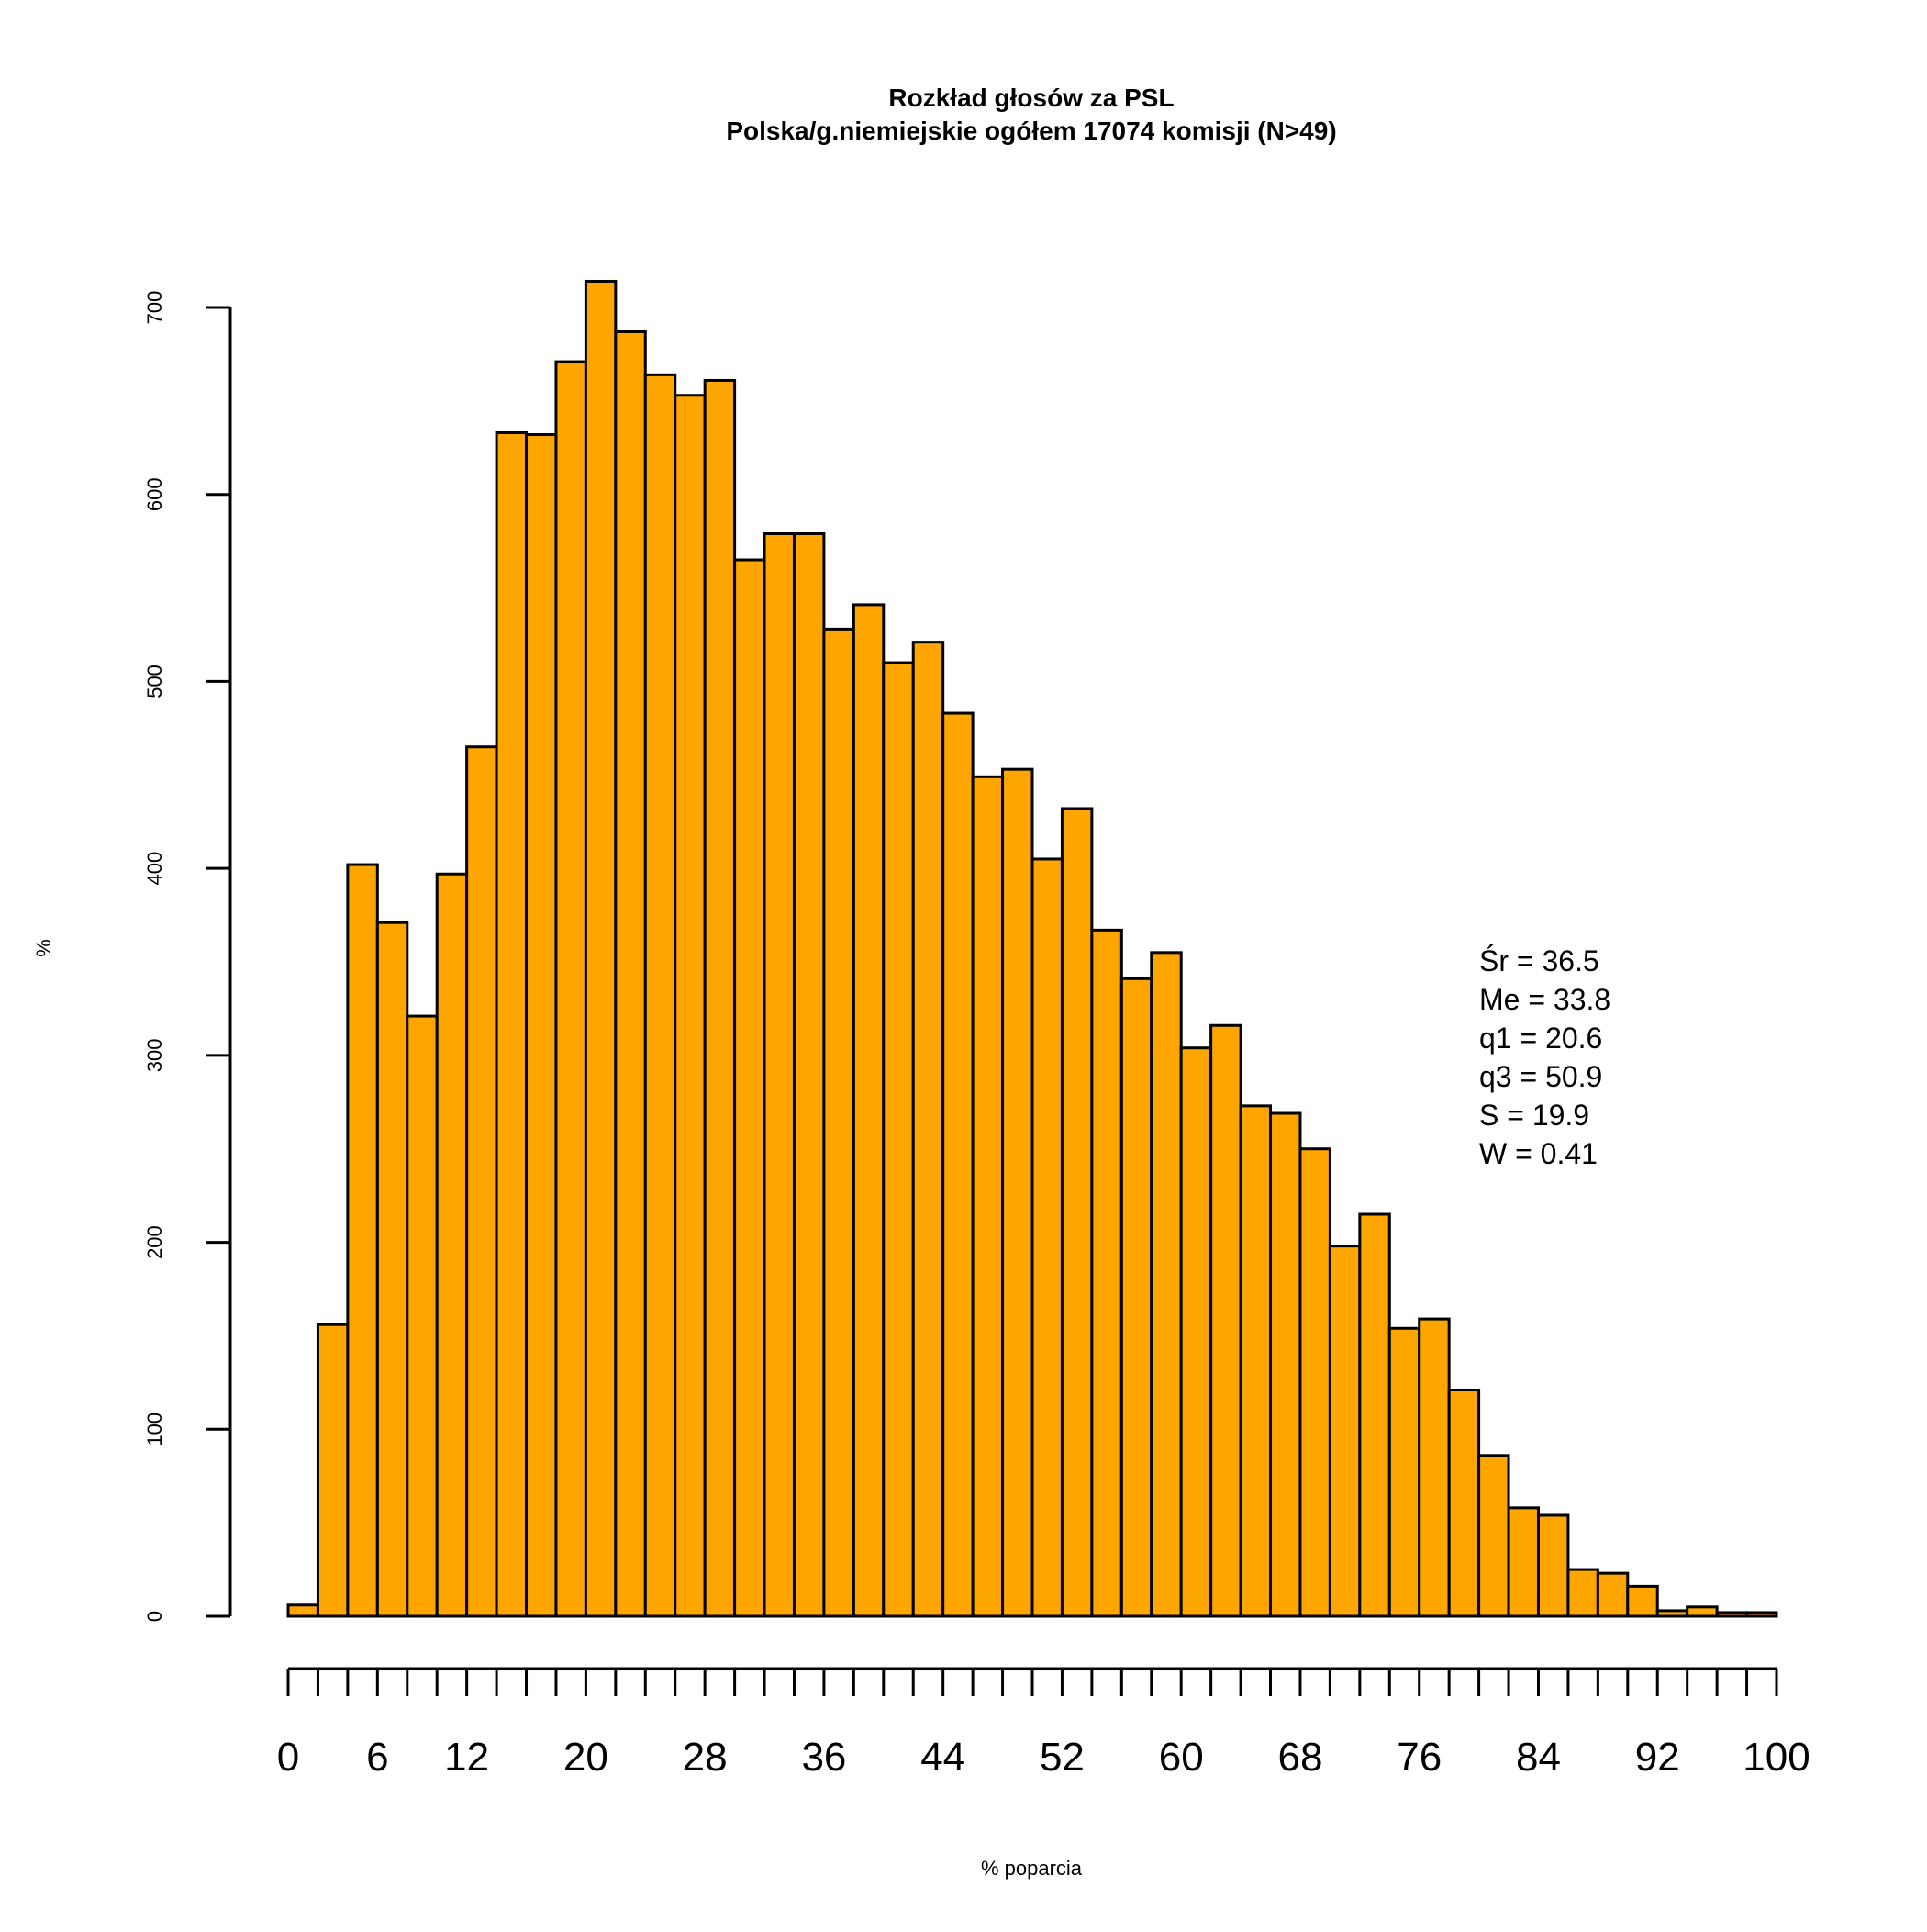 The image size is (1927, 1932). What do you see at coordinates (1776, 1757) in the screenshot?
I see `x-tick-label: 100` at bounding box center [1776, 1757].